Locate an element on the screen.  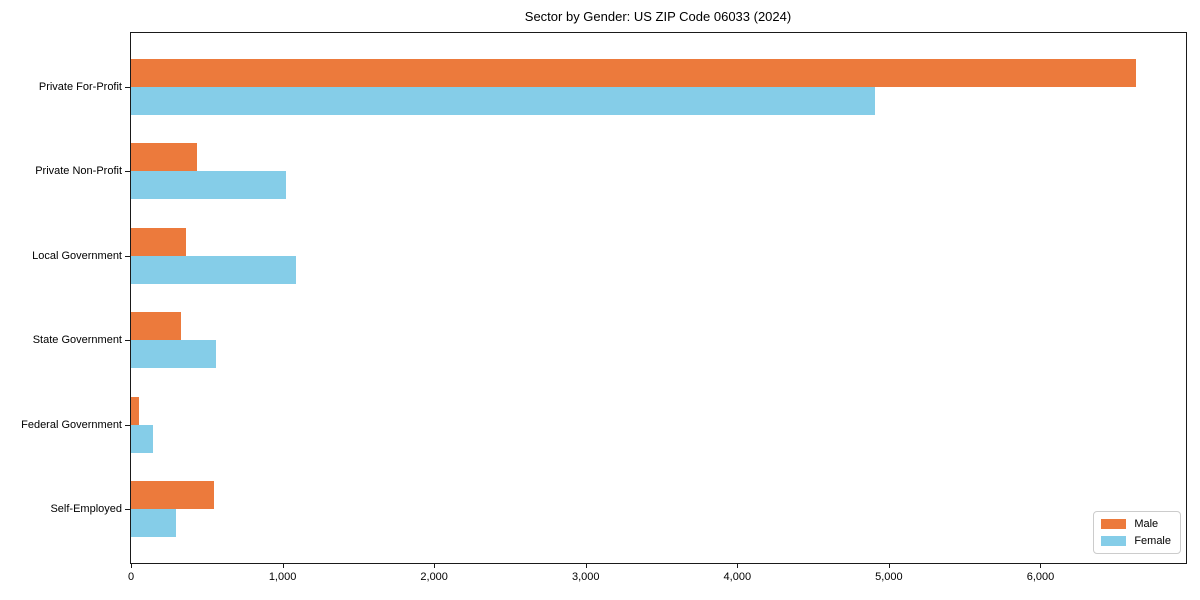
legend-swatch-male is located at coordinates (1114, 524).